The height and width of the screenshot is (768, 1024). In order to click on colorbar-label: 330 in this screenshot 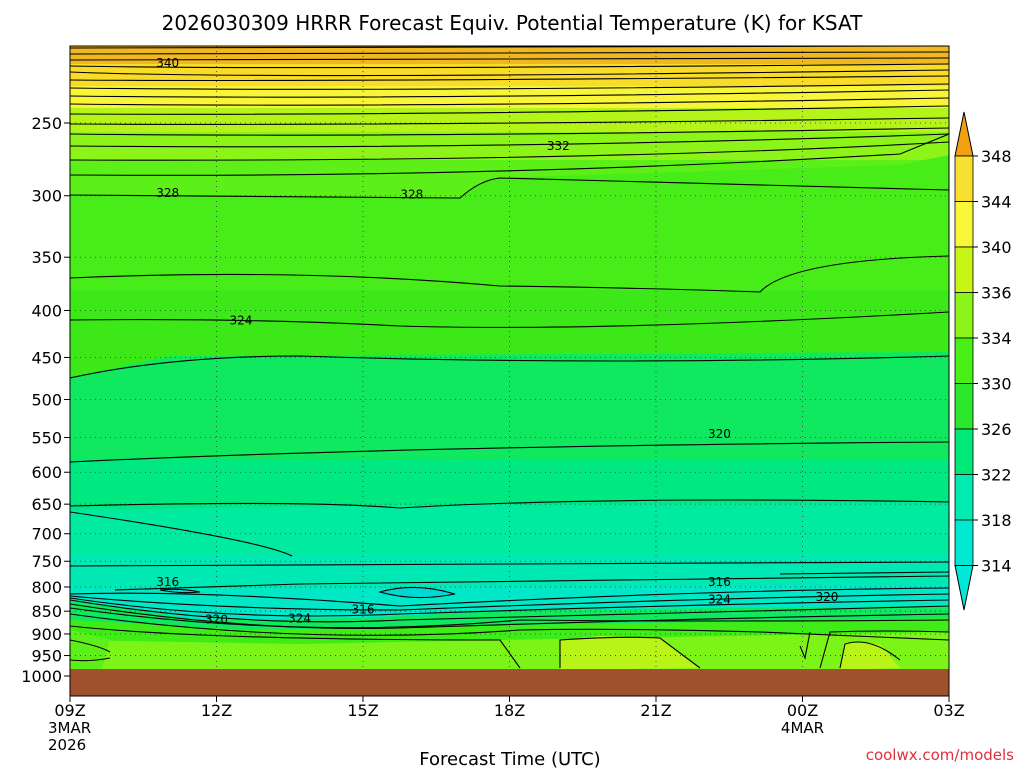, I will do `click(996, 384)`.